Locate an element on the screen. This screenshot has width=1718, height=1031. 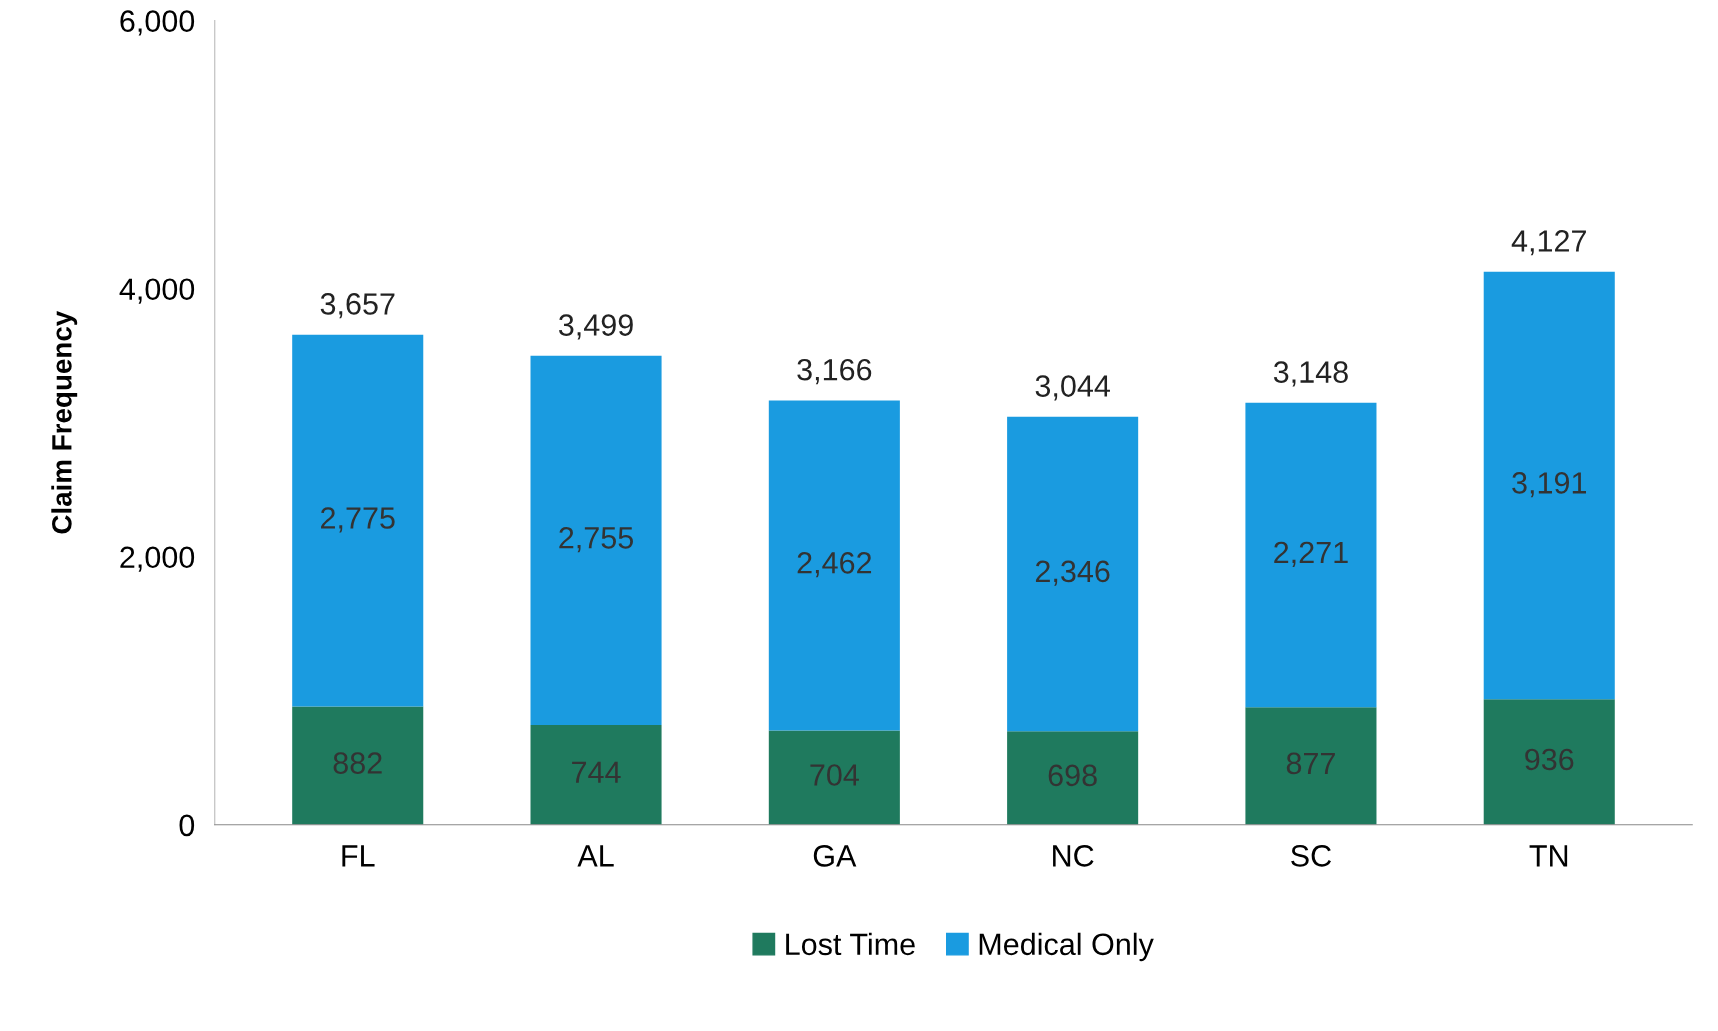
y-tick-label: 6,000 is located at coordinates (157, 23).